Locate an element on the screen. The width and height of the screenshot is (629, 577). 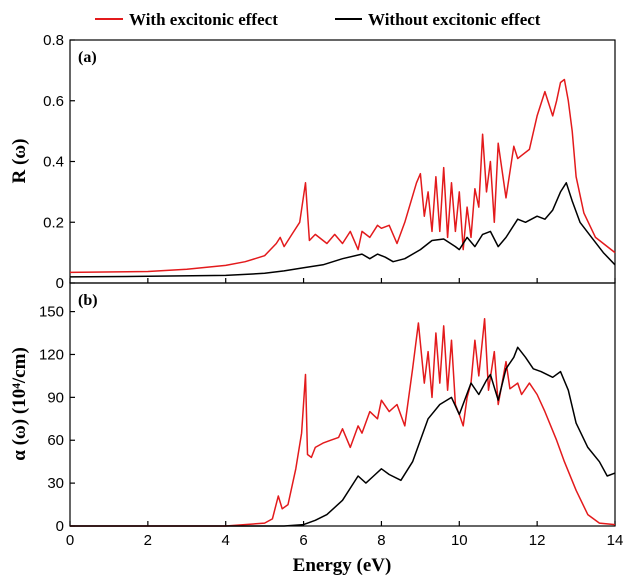
panel-b-ytick-label: 120 is located at coordinates (51, 354).